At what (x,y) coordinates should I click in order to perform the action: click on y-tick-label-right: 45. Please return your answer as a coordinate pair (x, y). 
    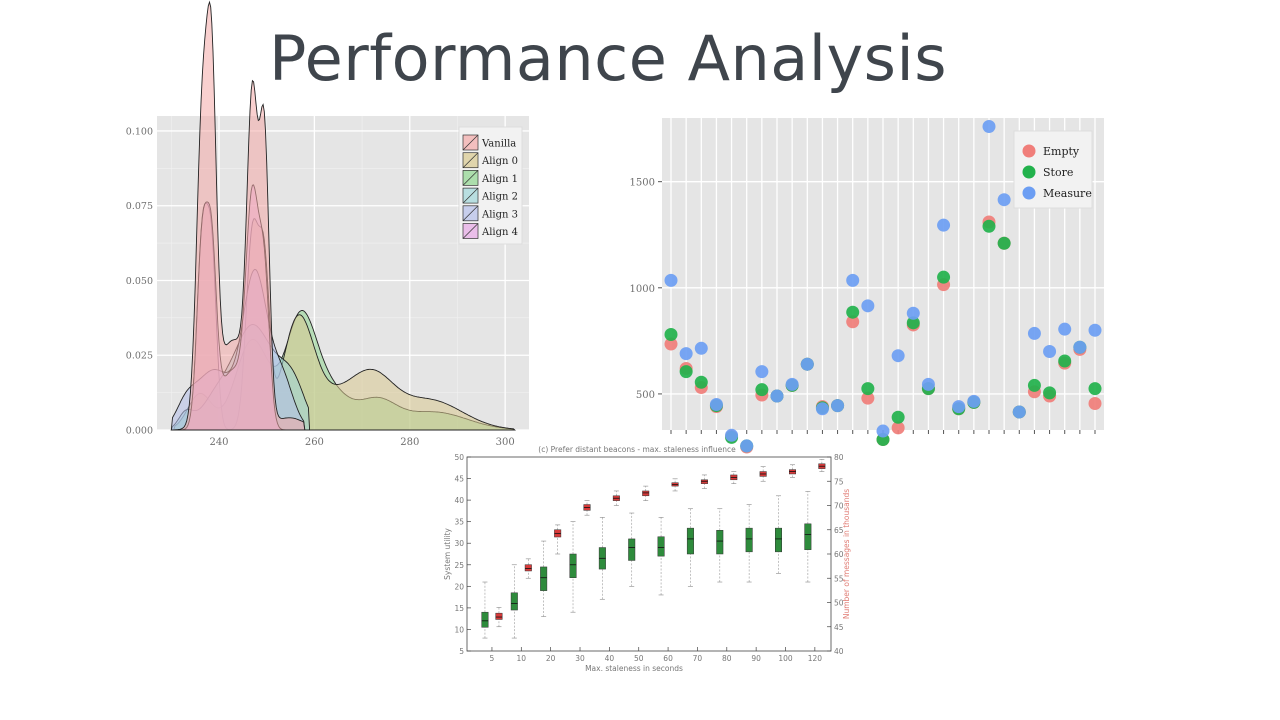
    Looking at the image, I should click on (839, 627).